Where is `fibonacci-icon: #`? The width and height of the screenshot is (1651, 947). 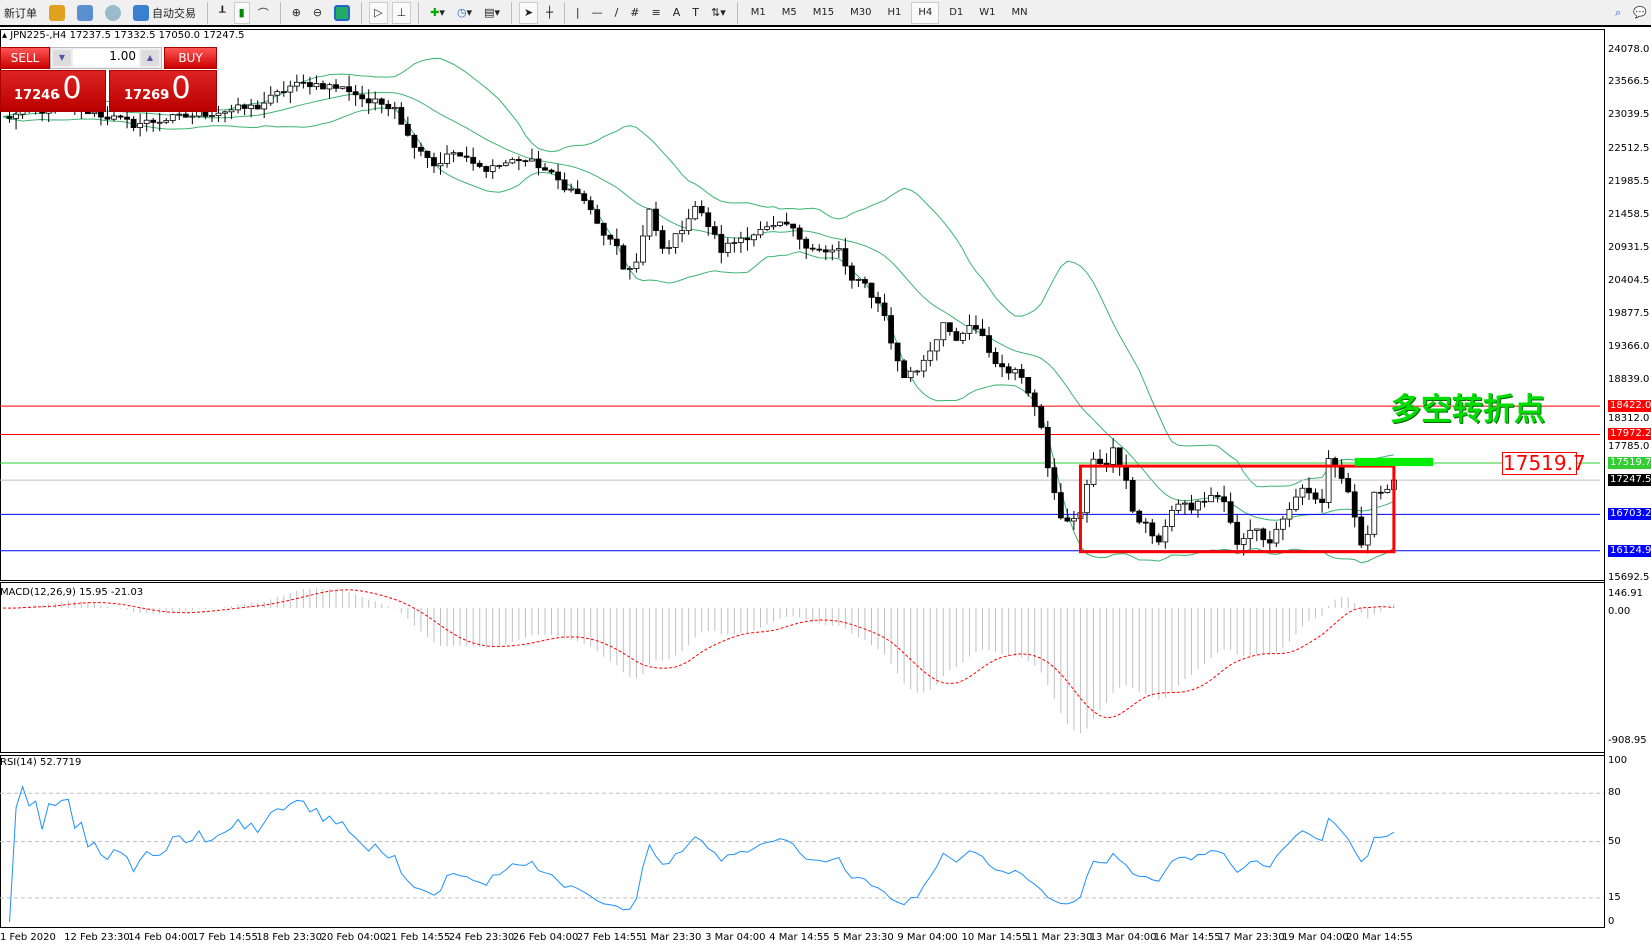
fibonacci-icon: # is located at coordinates (635, 12).